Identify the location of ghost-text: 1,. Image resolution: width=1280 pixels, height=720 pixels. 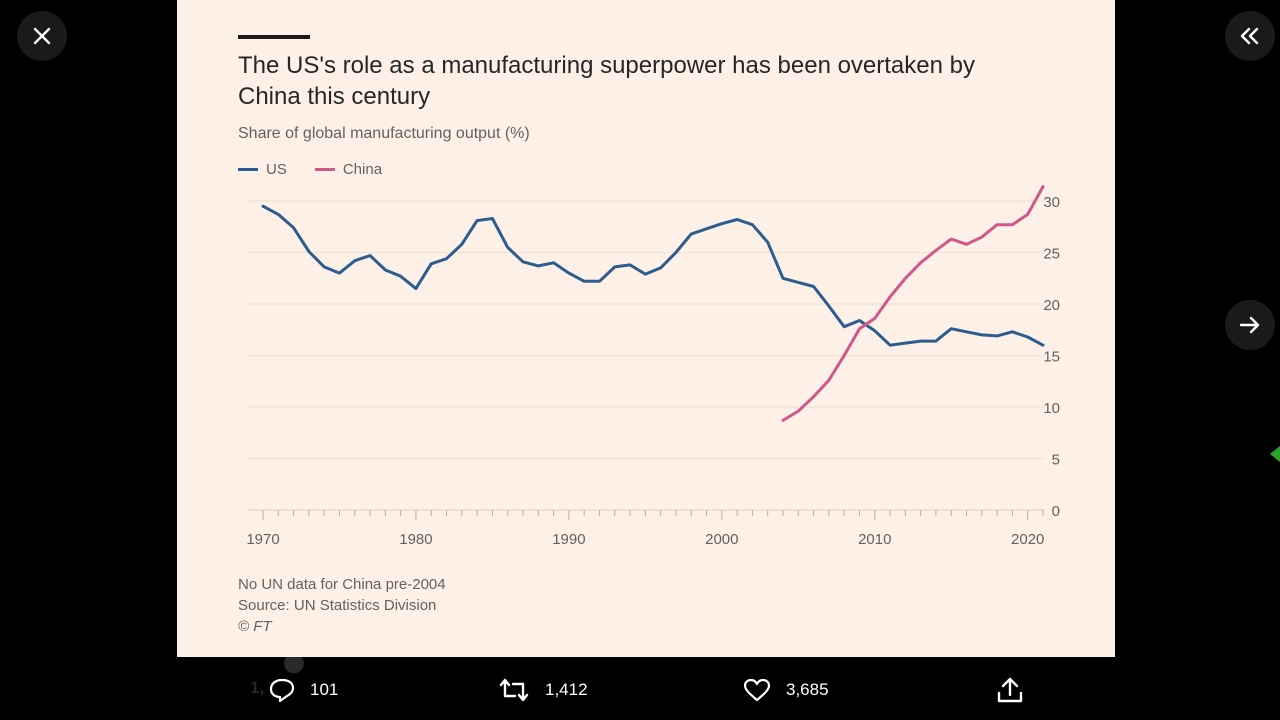
(257, 687).